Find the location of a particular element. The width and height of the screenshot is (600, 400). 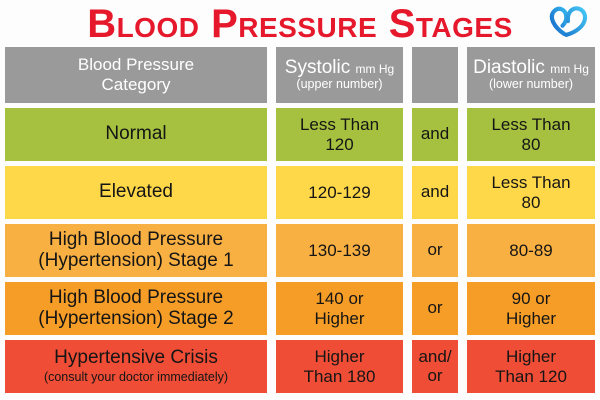

systolic-value: Less Than 120 is located at coordinates (339, 134).